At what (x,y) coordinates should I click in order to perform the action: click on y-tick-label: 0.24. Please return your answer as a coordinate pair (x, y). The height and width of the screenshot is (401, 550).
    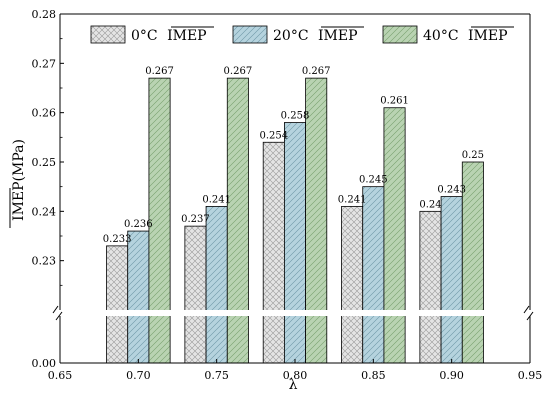
    Looking at the image, I should click on (44, 211).